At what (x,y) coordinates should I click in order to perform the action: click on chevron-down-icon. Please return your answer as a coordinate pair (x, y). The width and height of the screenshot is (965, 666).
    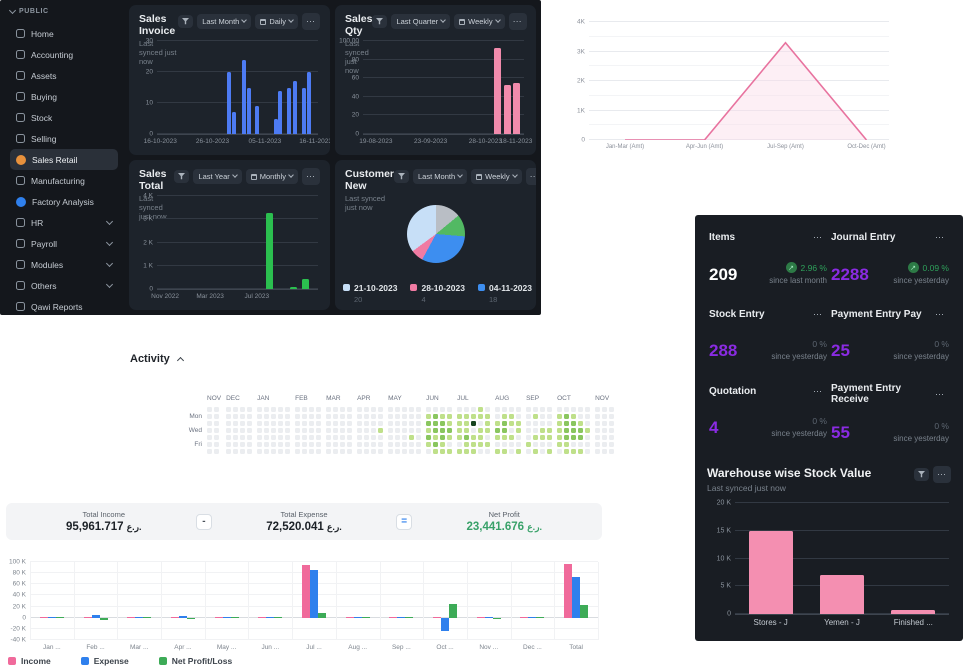
    Looking at the image, I should click on (234, 175).